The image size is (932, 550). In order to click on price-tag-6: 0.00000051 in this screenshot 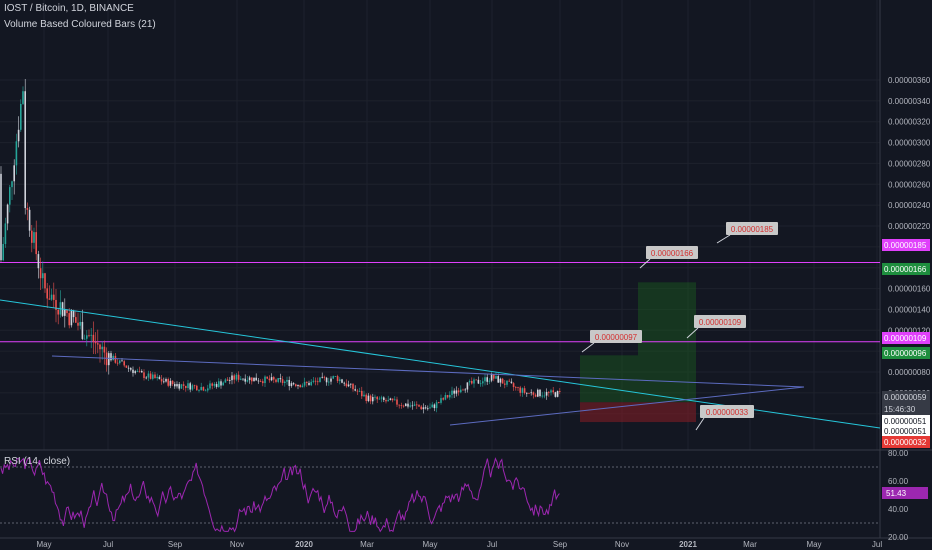, I will do `click(905, 421)`.